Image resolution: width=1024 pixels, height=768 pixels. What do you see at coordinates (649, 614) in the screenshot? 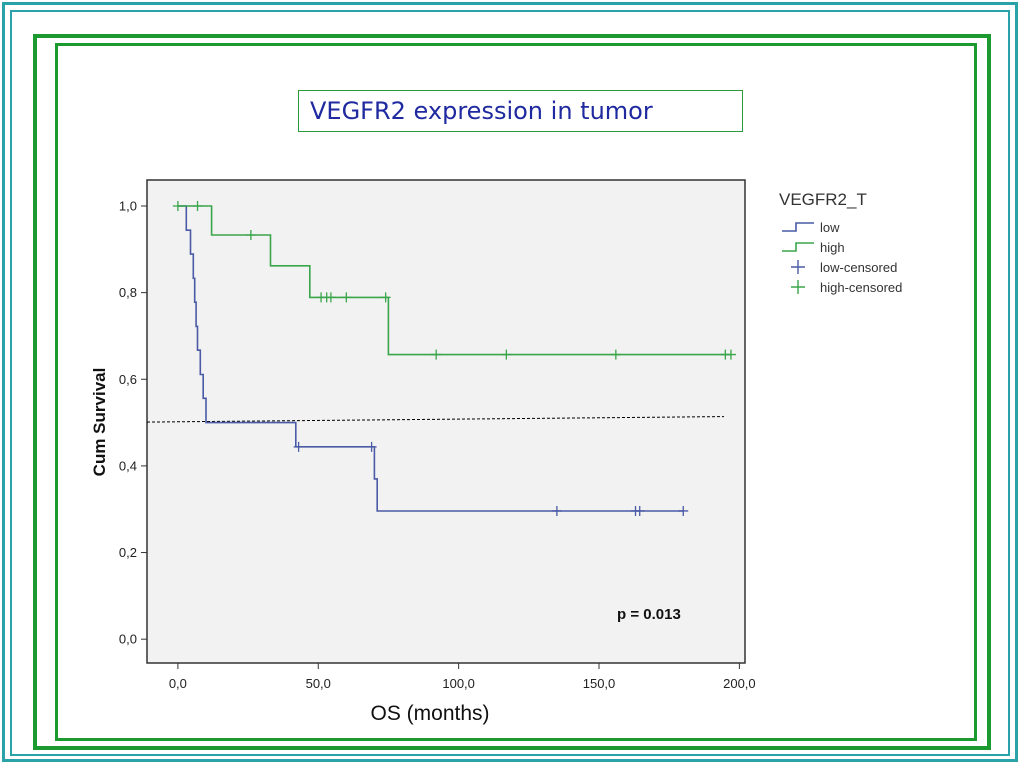
I see `p-value-annotation: p = 0.013` at bounding box center [649, 614].